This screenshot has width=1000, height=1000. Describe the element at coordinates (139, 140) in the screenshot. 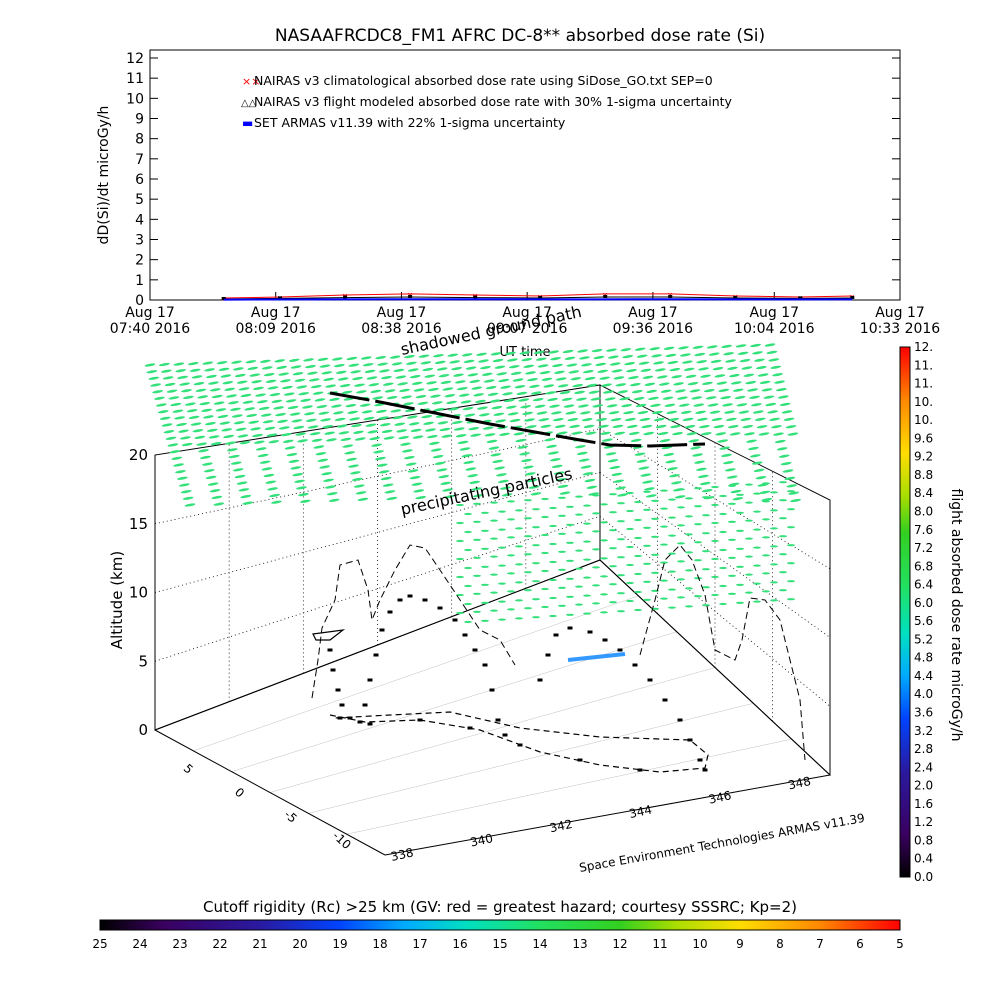

I see `y-tick-label: 8` at that location.